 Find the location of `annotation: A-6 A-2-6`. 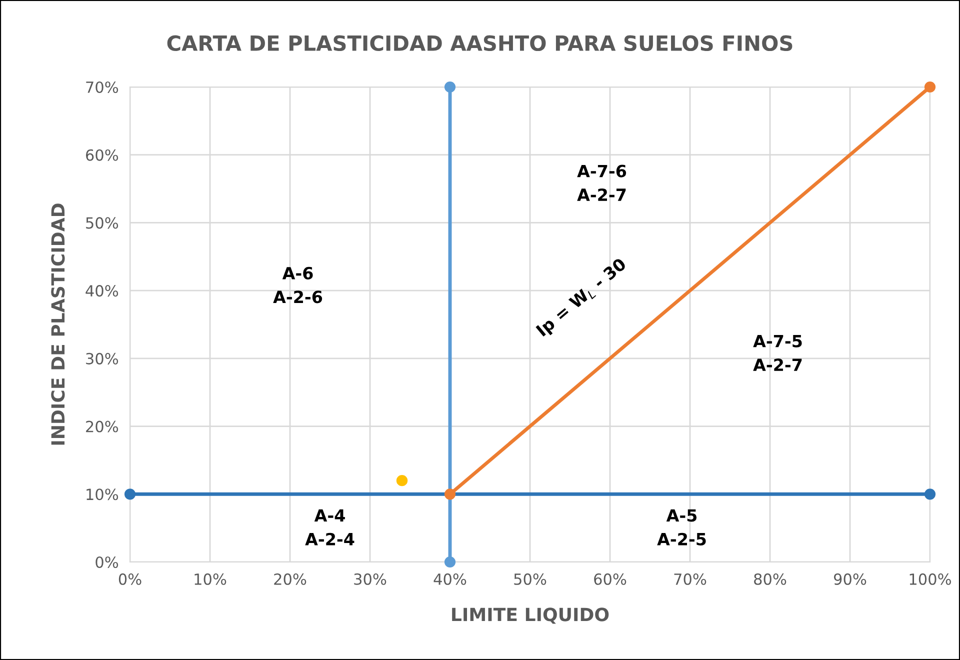

annotation: A-6 A-2-6 is located at coordinates (297, 285).